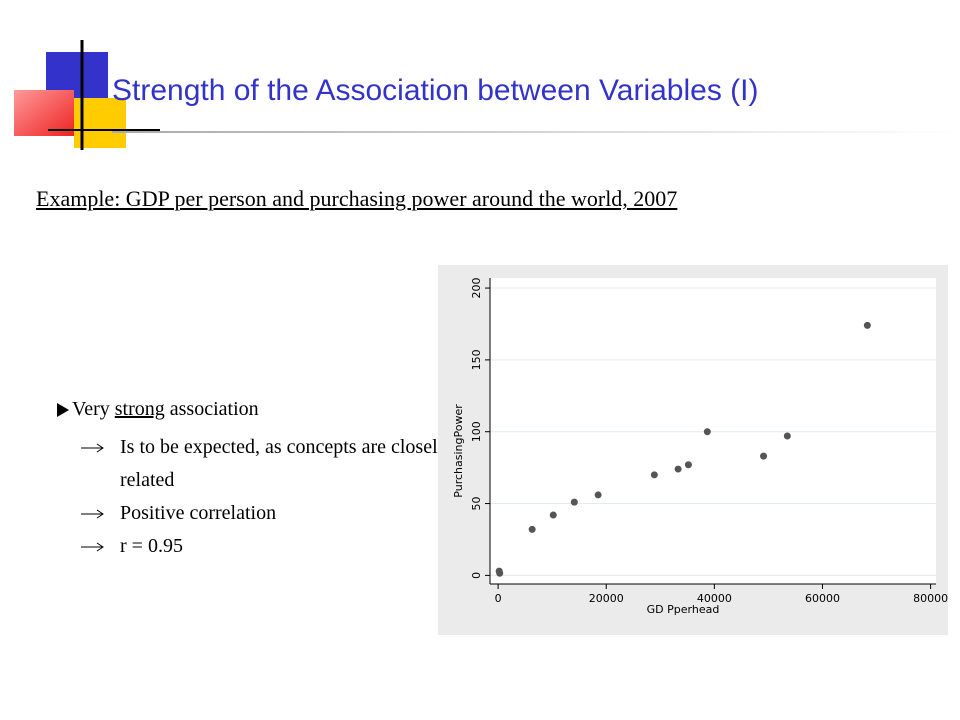 Image resolution: width=960 pixels, height=720 pixels. What do you see at coordinates (930, 598) in the screenshot?
I see `x-tick-label: 80000` at bounding box center [930, 598].